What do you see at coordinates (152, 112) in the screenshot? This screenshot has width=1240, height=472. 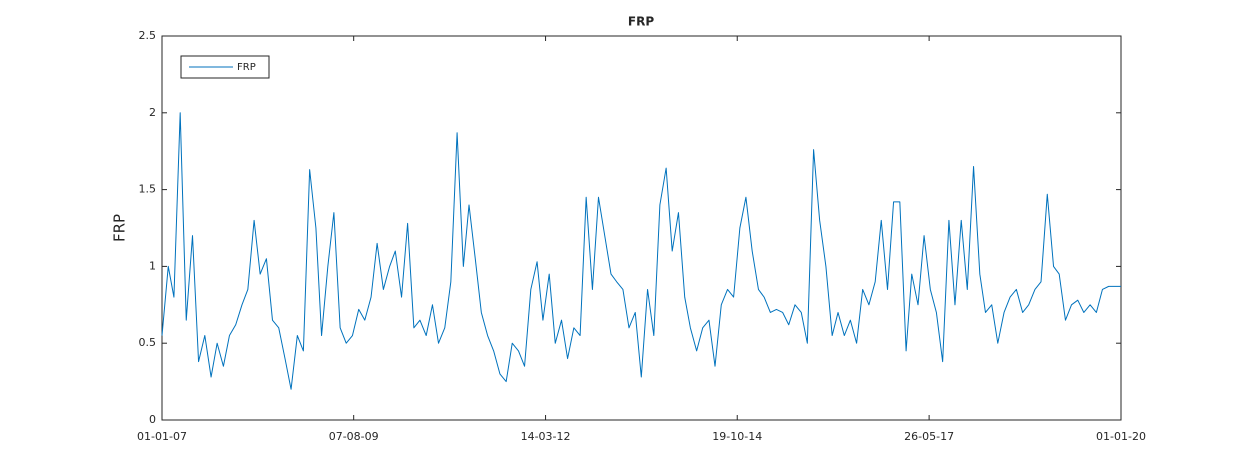 I see `y-tick-label: 2` at bounding box center [152, 112].